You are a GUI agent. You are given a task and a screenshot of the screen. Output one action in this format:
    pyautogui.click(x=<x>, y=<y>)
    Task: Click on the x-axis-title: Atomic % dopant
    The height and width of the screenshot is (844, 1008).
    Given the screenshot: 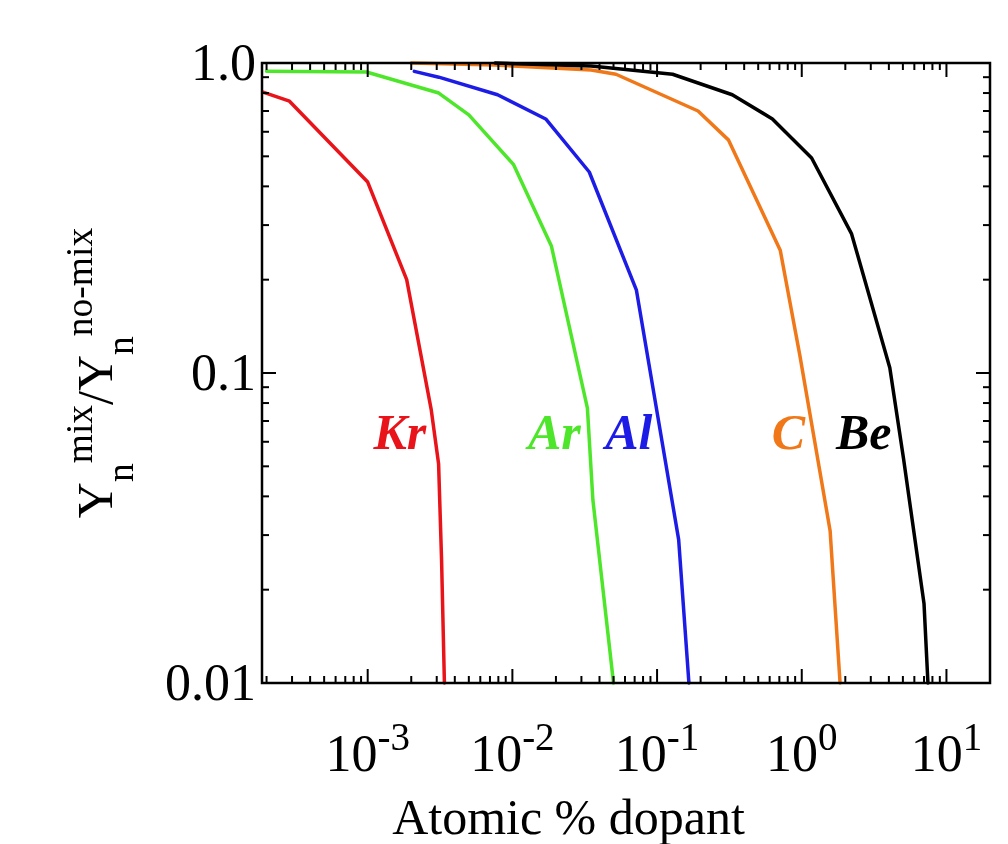 What is the action you would take?
    pyautogui.click(x=568, y=816)
    